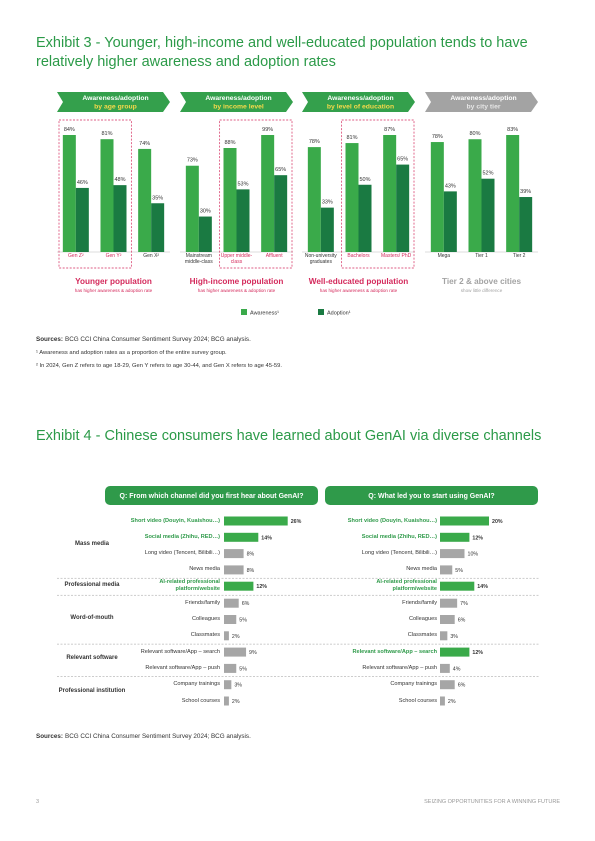 The width and height of the screenshot is (595, 841). I want to click on channel-value: 5%, so click(243, 621).